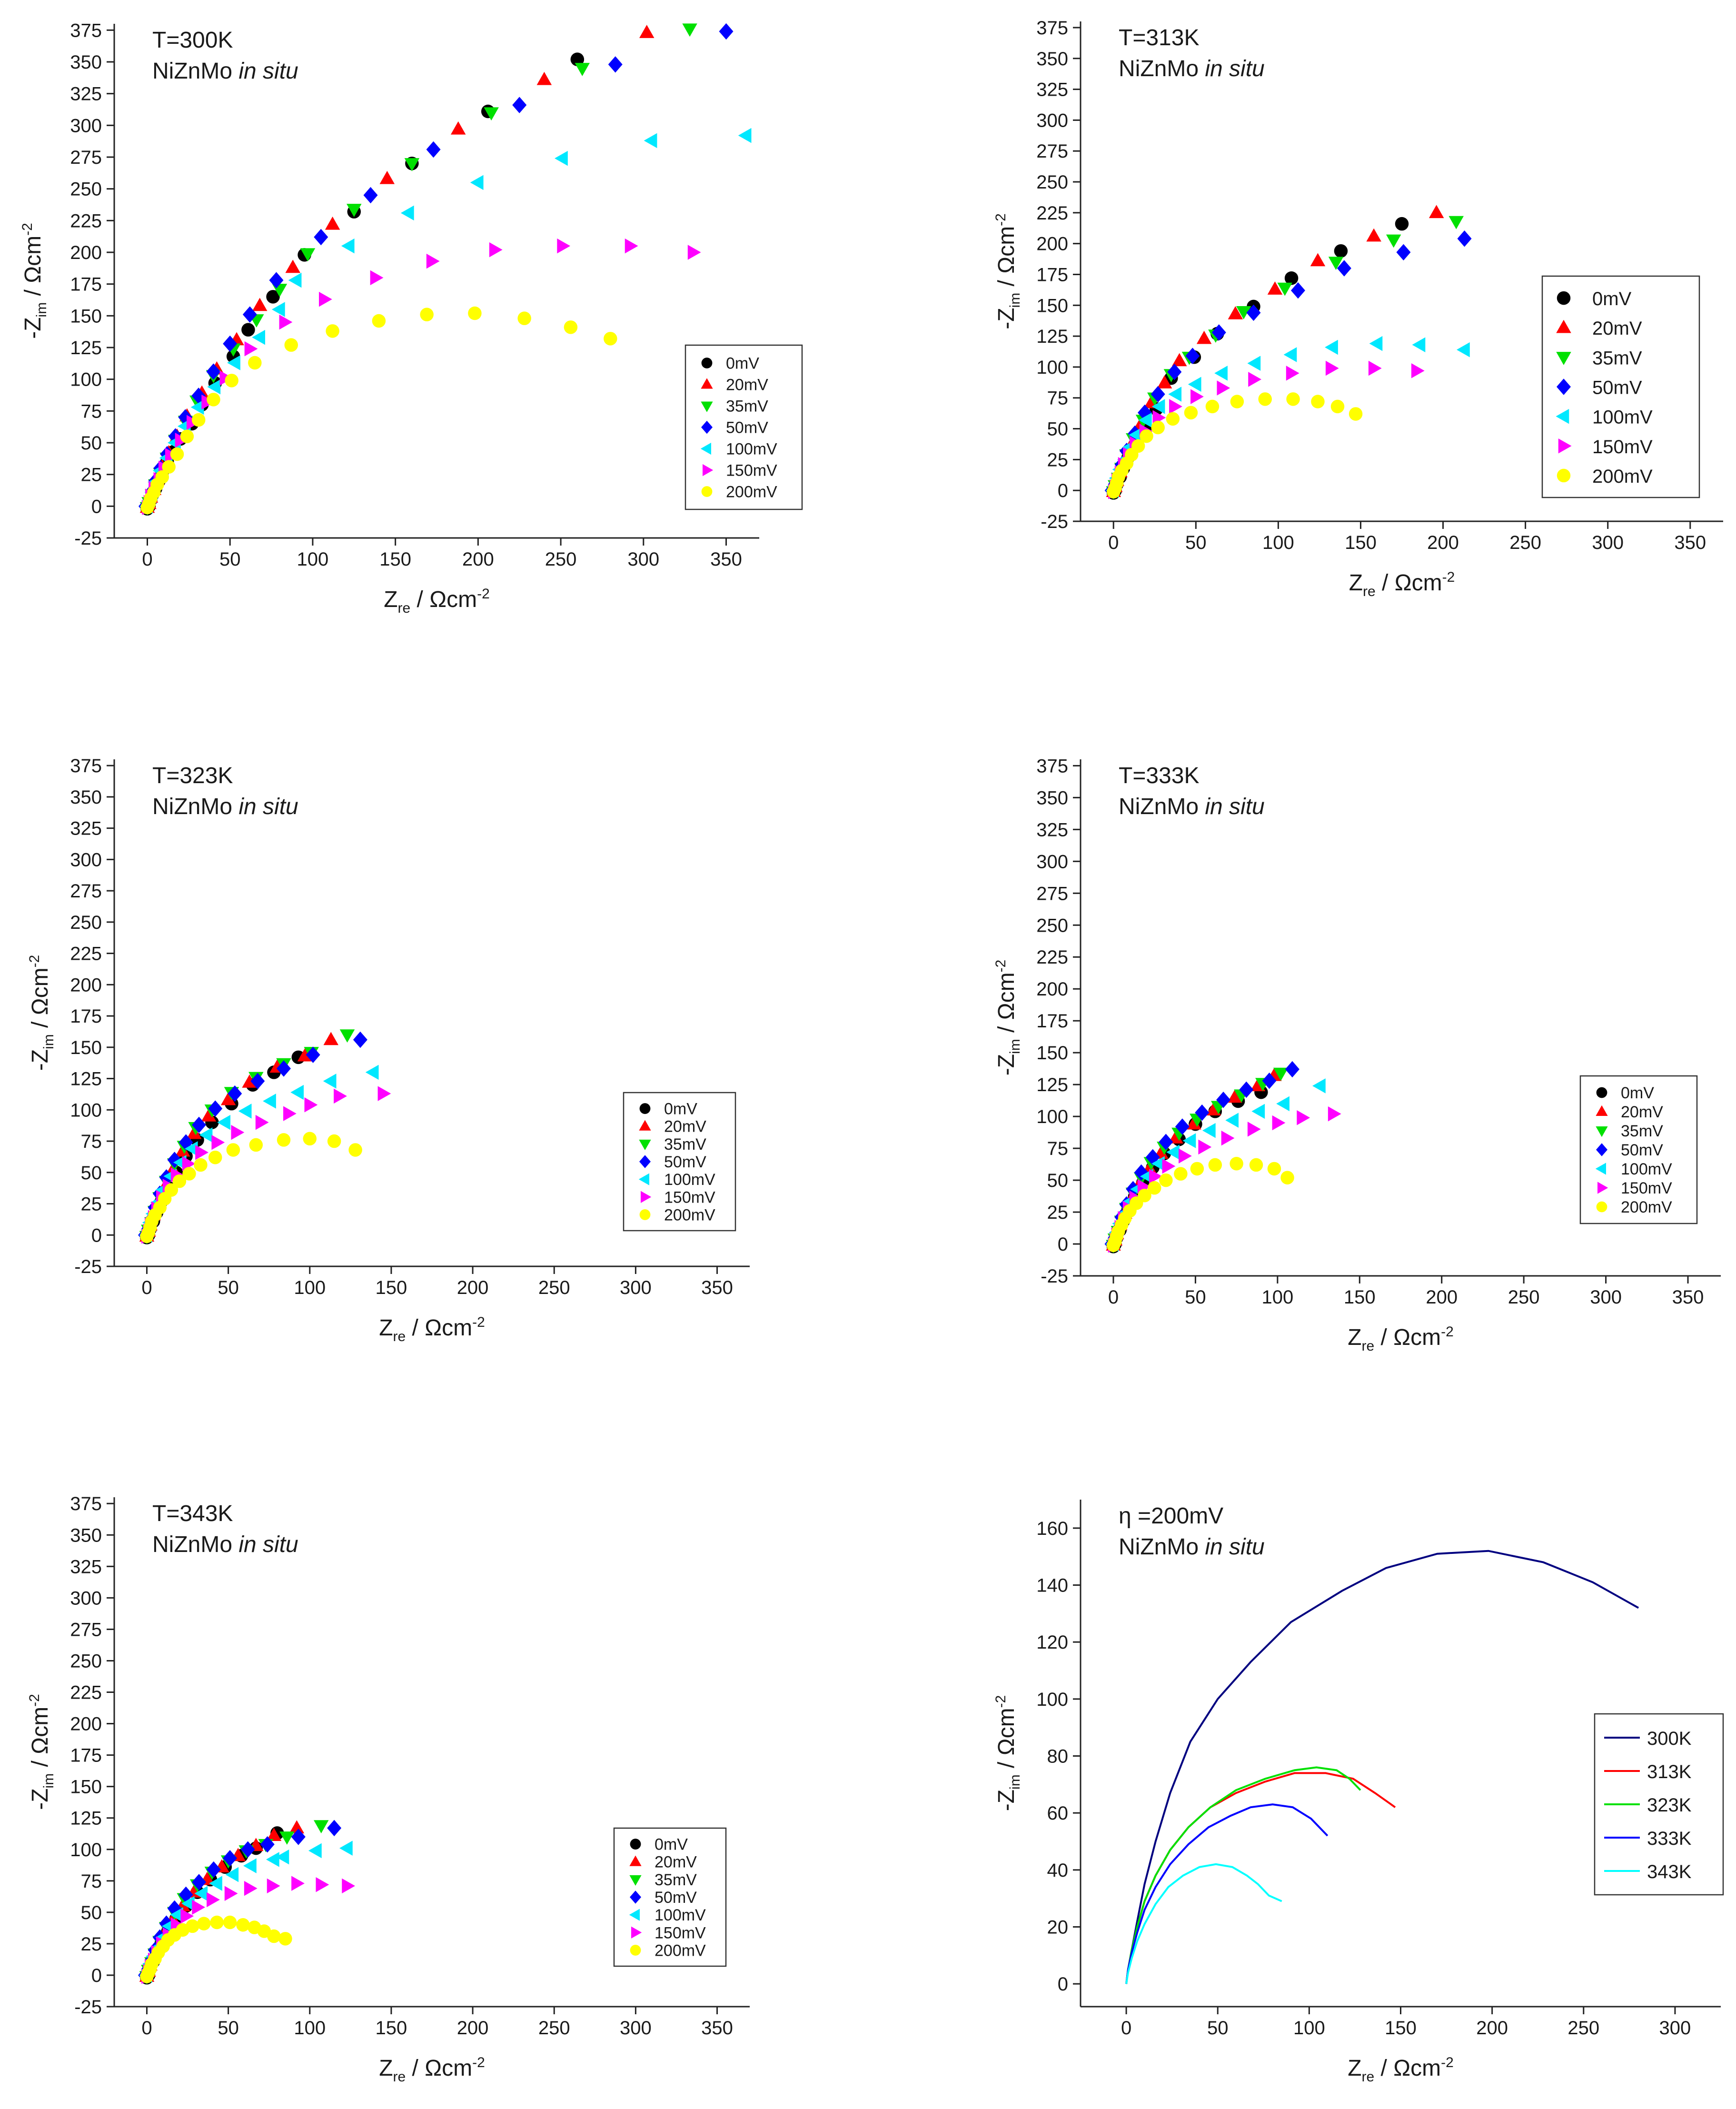 Image resolution: width=1736 pixels, height=2109 pixels. Describe the element at coordinates (378, 410) in the screenshot. I see `series-200mV` at that location.